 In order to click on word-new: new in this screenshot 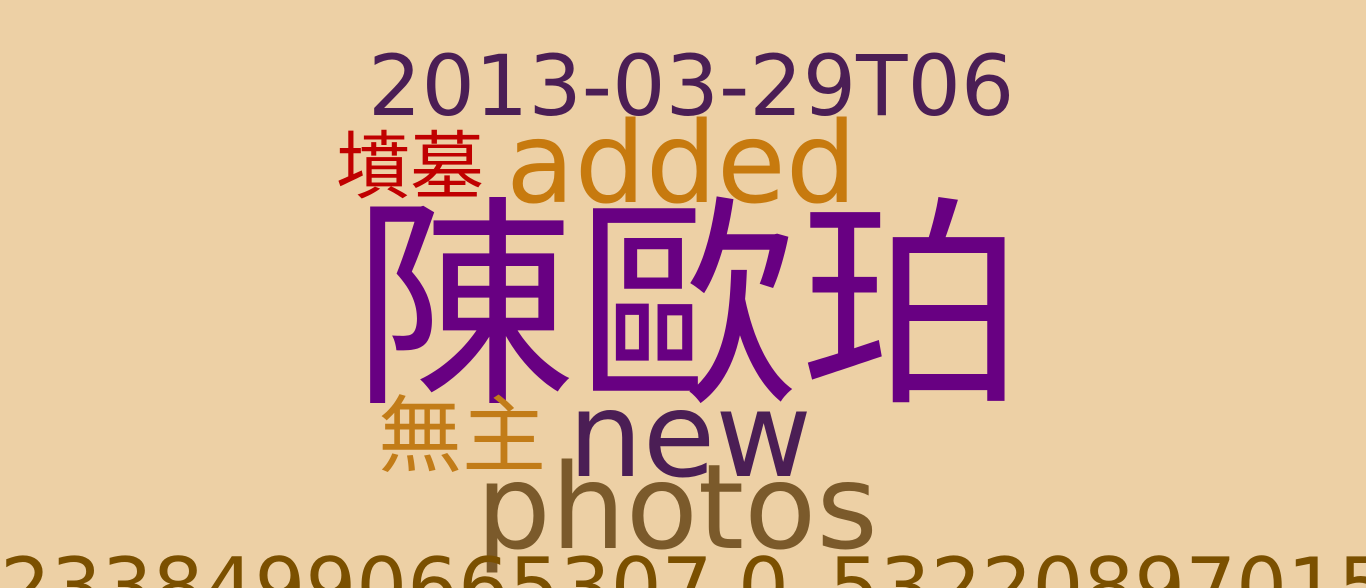, I will do `click(690, 435)`.